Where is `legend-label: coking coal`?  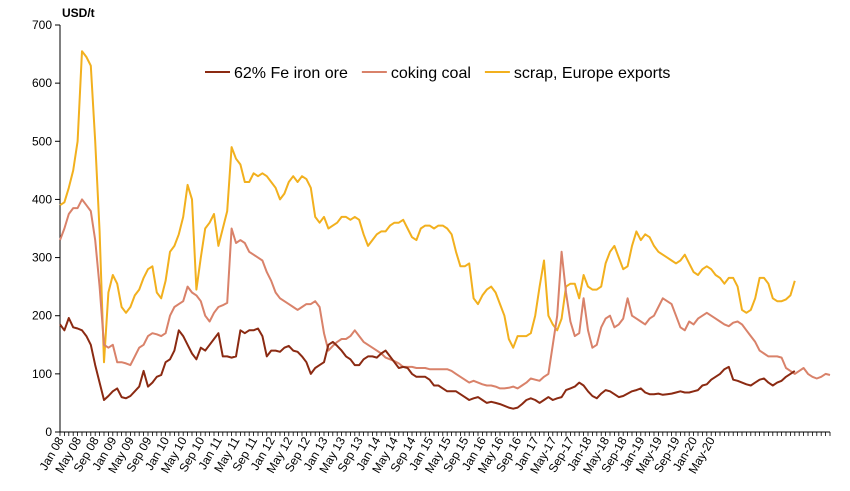
legend-label: coking coal is located at coordinates (431, 73).